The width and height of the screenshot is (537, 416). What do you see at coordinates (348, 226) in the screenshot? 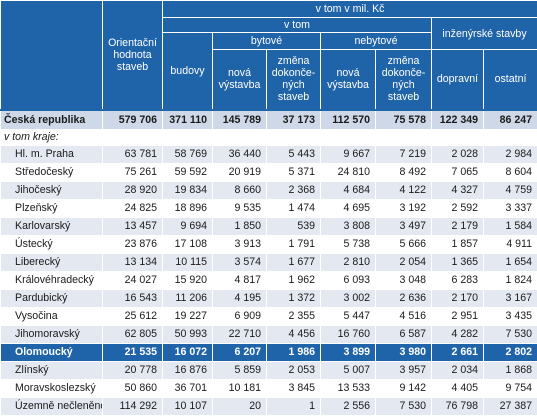
I see `cell-value: 3 808` at bounding box center [348, 226].